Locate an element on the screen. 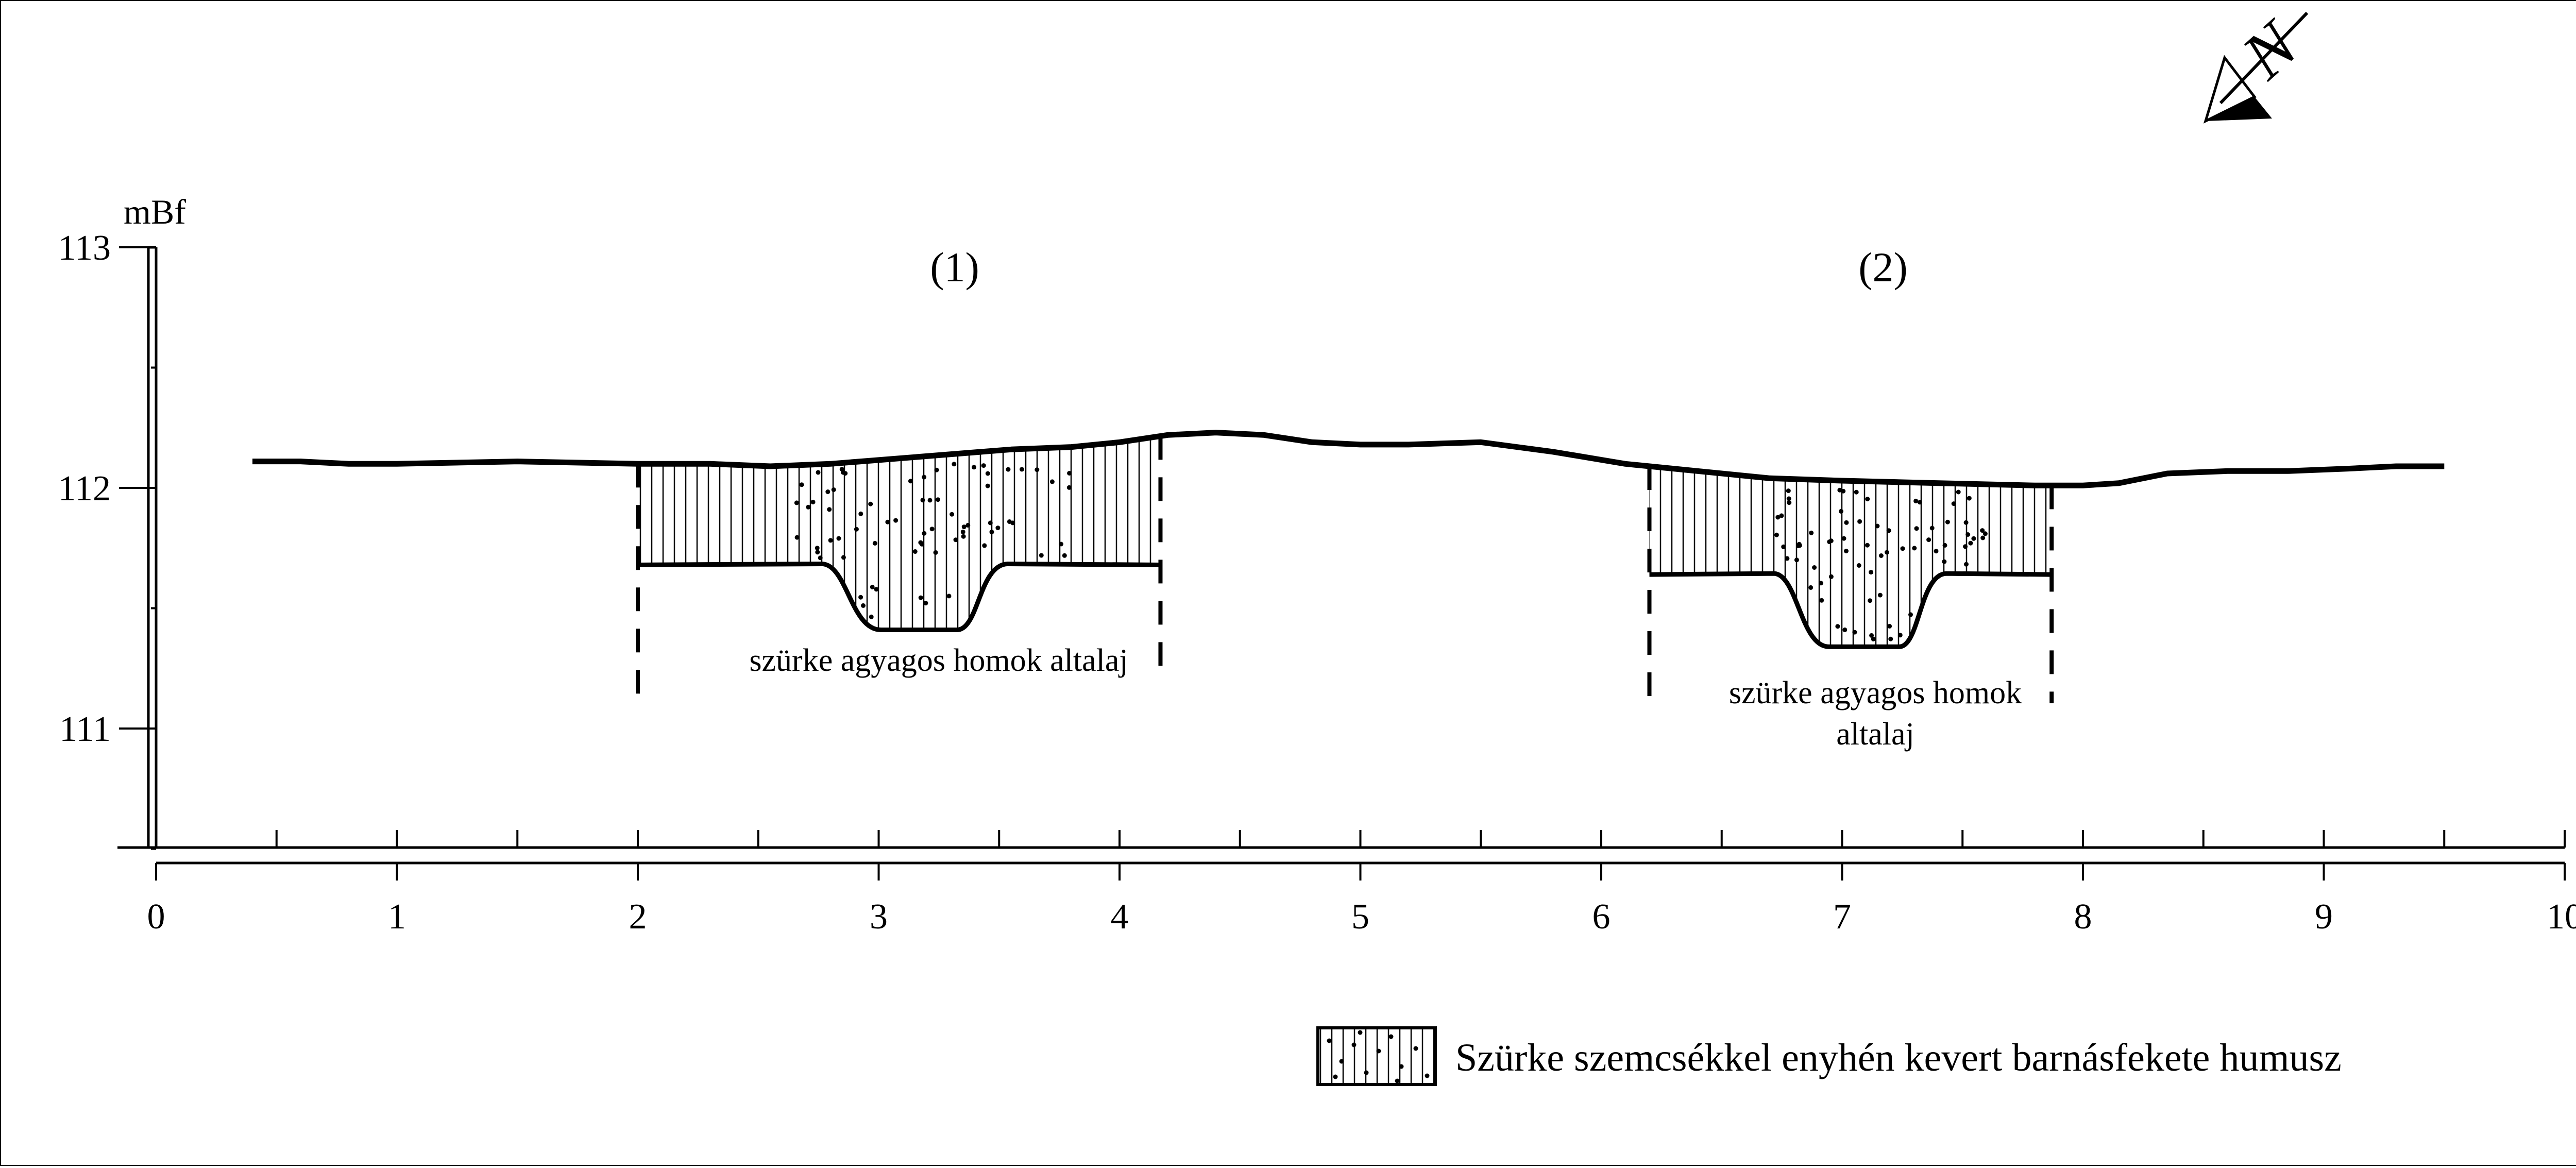 This screenshot has height=1168, width=2576. x-tick-label: 1 is located at coordinates (397, 917).